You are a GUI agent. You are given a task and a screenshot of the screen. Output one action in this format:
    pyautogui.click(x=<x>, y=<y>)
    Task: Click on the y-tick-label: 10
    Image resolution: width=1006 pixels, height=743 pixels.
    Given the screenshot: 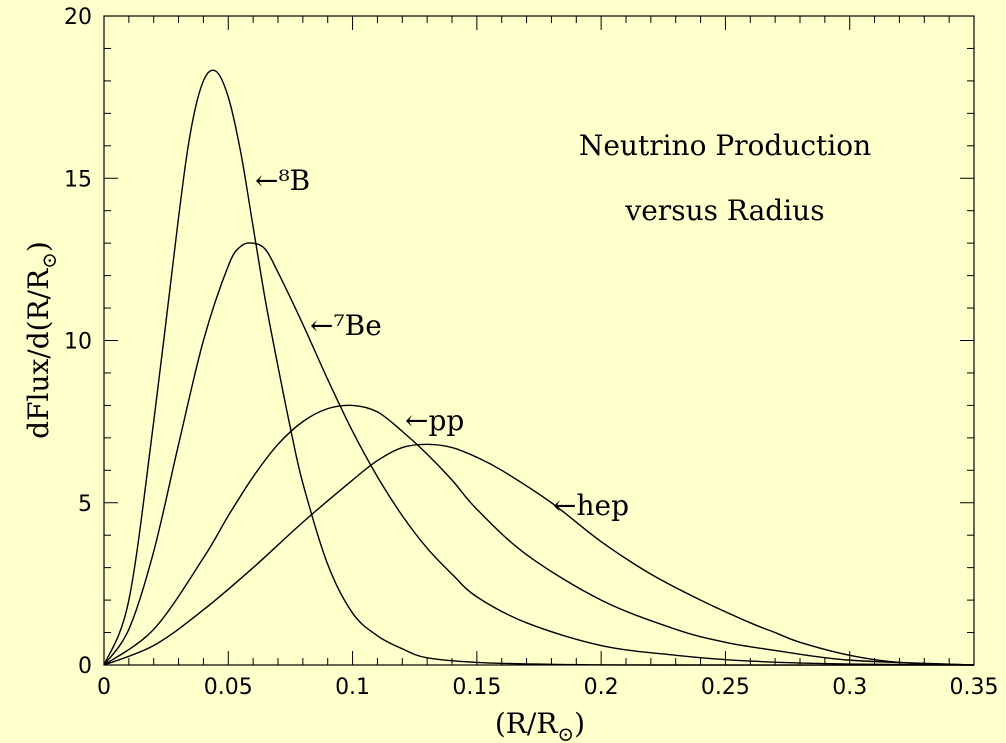 What is the action you would take?
    pyautogui.click(x=78, y=342)
    